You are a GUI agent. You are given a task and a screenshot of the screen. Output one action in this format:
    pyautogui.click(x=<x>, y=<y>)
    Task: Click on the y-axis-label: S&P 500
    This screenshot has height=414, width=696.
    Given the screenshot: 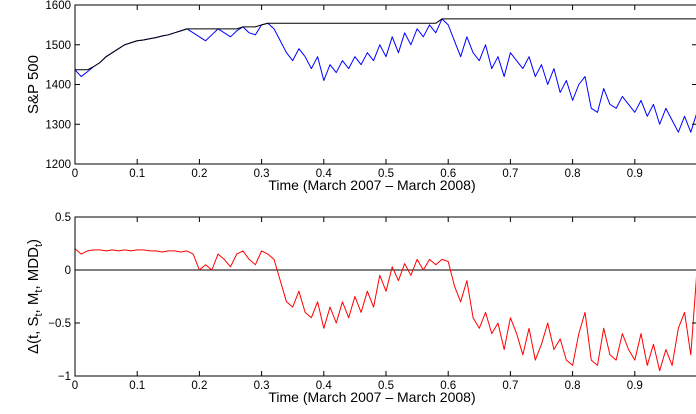 What is the action you would take?
    pyautogui.click(x=33, y=84)
    